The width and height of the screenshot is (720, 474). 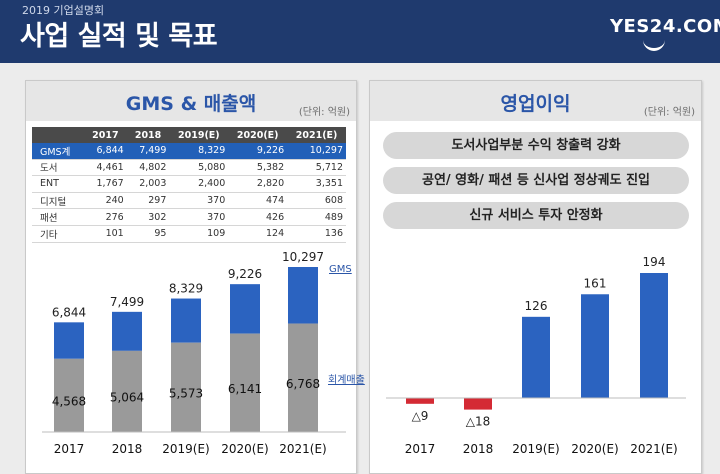 I want to click on table-cell: 8,329, so click(x=199, y=151).